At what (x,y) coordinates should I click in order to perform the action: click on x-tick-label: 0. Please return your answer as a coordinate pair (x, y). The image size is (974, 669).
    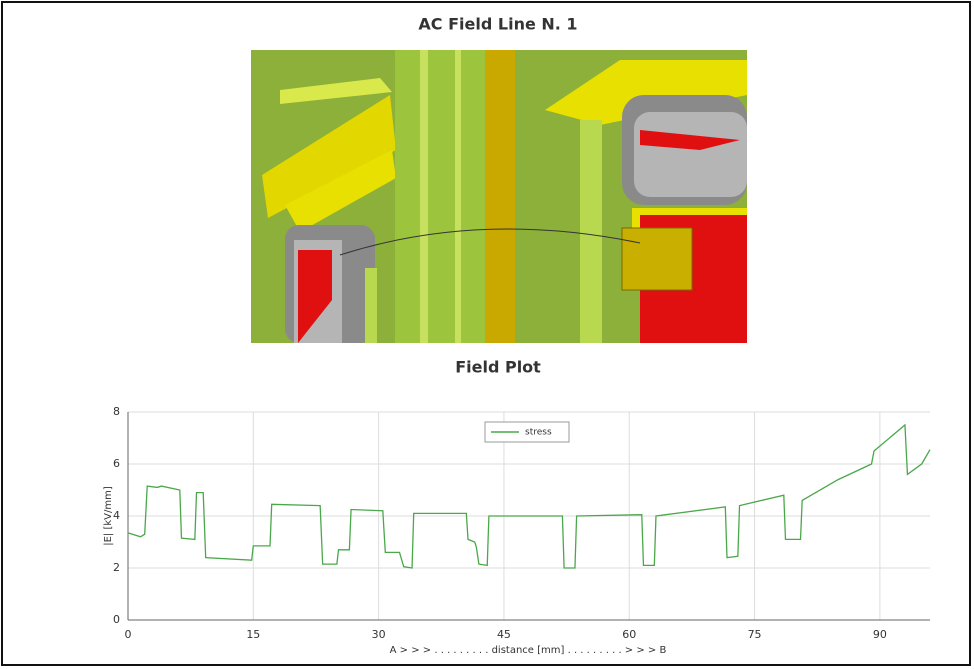
    Looking at the image, I should click on (128, 634).